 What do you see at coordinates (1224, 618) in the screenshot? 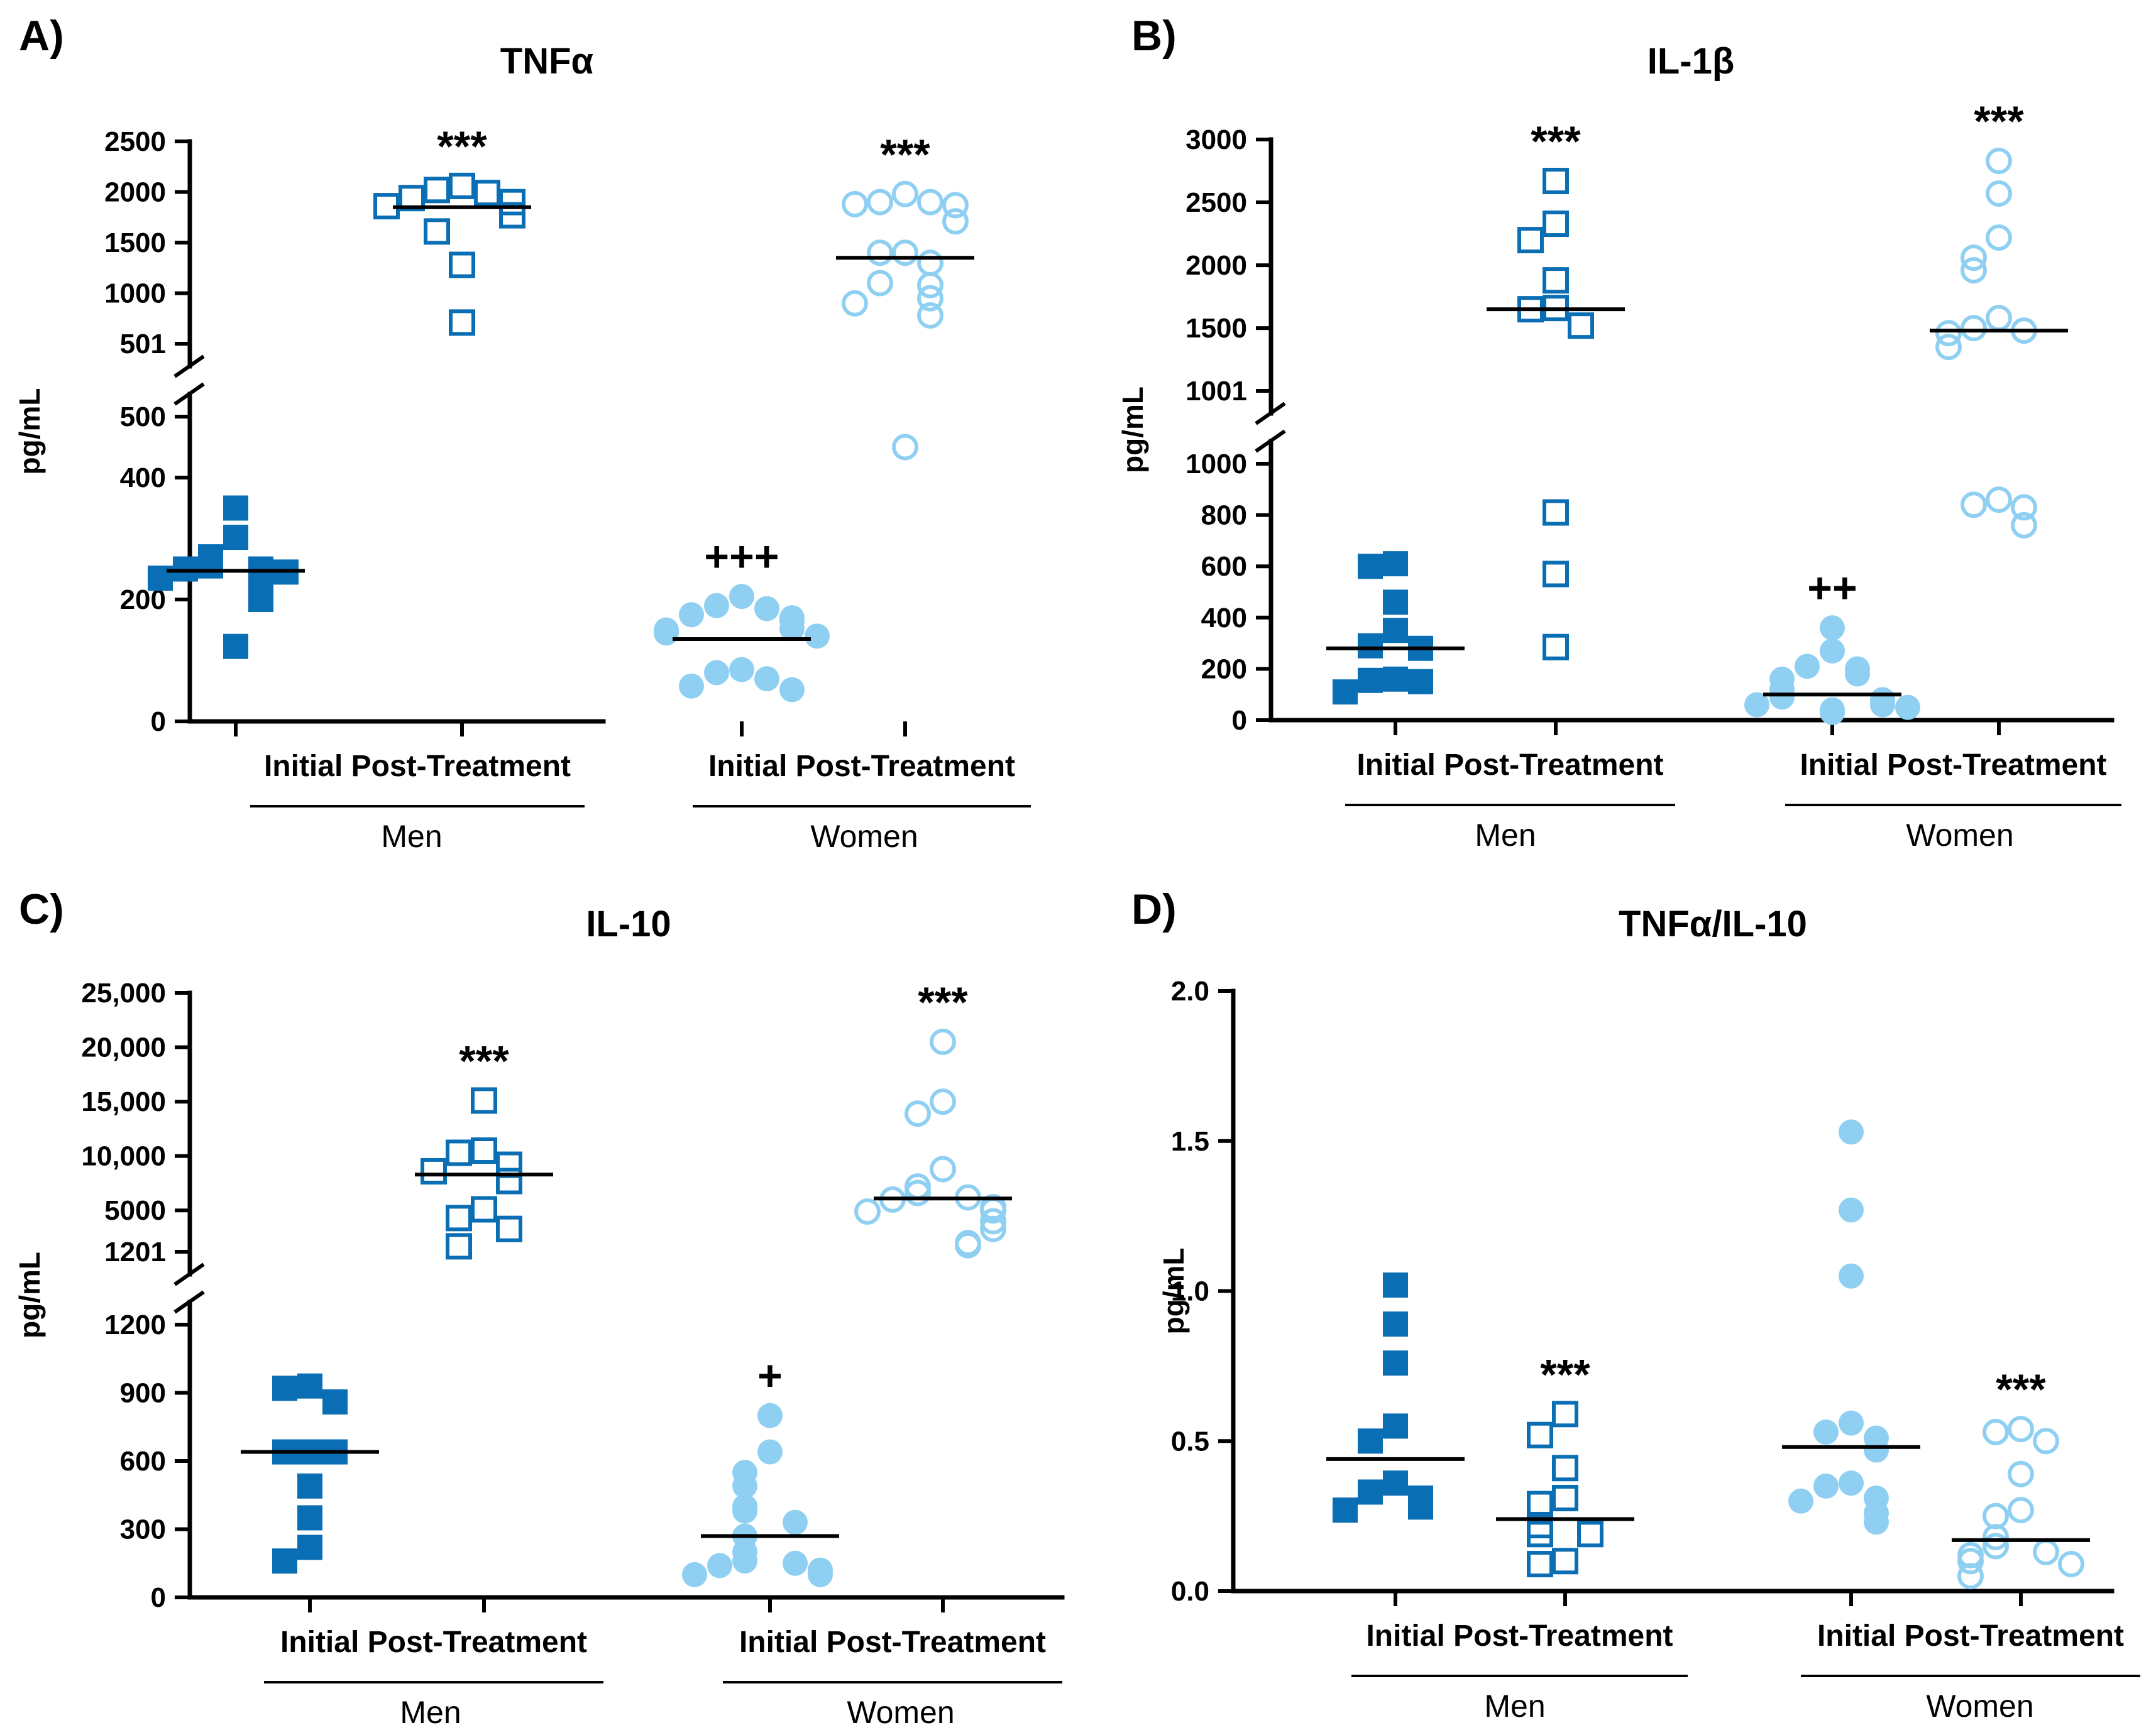
I see `y-tick-label: 400` at bounding box center [1224, 618].